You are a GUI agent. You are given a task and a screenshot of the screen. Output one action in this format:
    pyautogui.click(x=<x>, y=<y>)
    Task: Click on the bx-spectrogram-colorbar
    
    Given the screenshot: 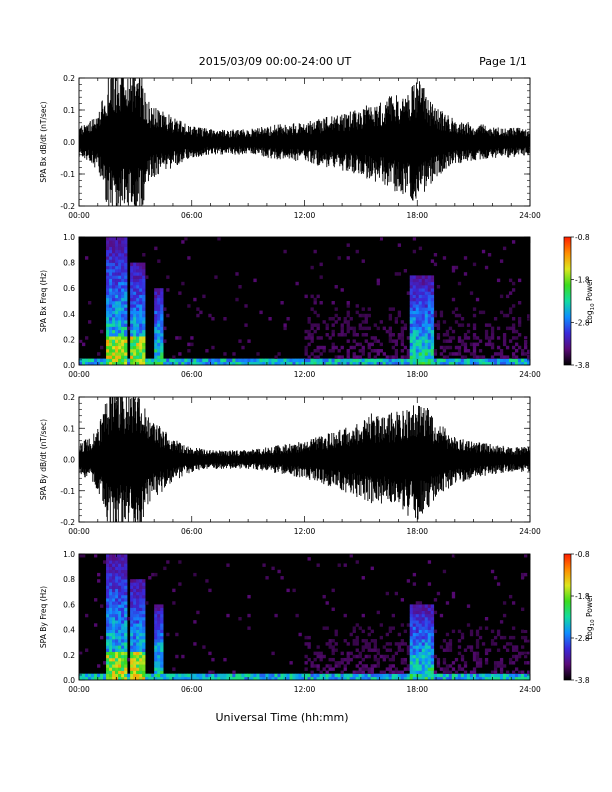 What is the action you would take?
    pyautogui.click(x=567, y=301)
    